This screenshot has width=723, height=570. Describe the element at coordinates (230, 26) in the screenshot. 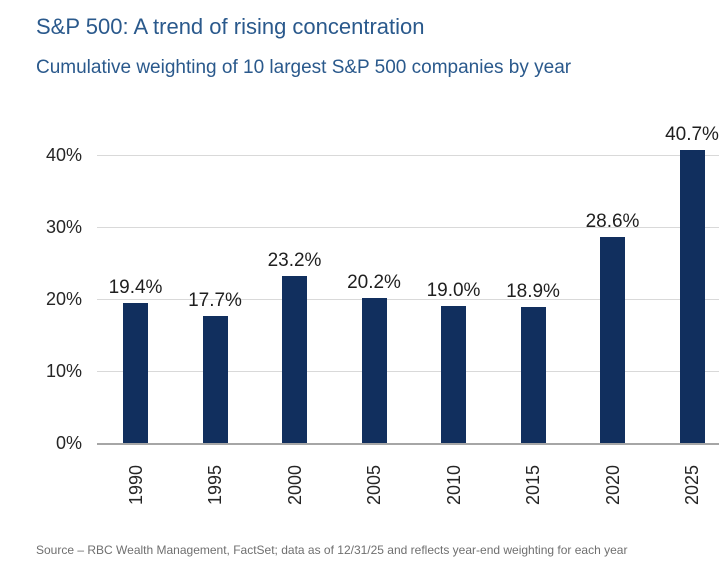

I see `chart-title: S&P 500: A trend of rising concentration` at that location.